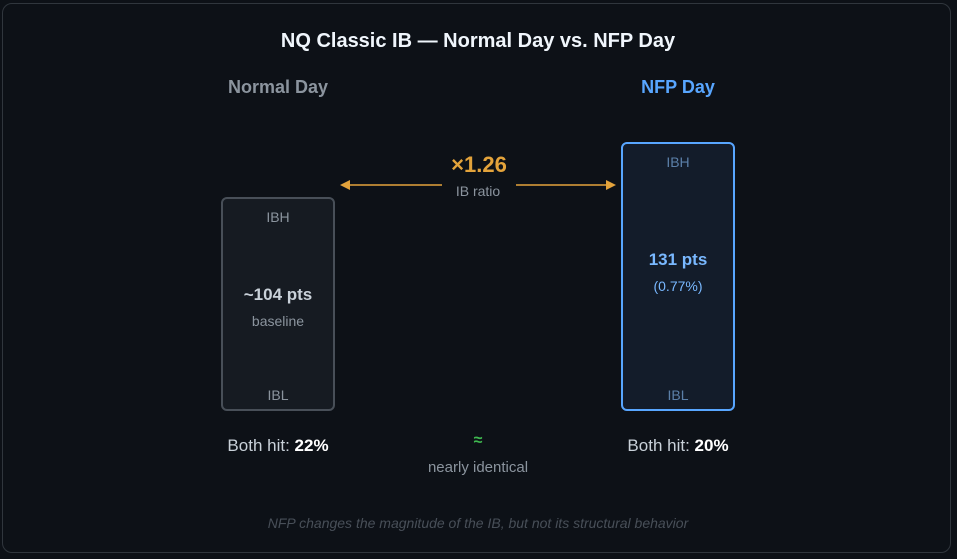  What do you see at coordinates (278, 395) in the screenshot?
I see `normal-ibl-label: IBL` at bounding box center [278, 395].